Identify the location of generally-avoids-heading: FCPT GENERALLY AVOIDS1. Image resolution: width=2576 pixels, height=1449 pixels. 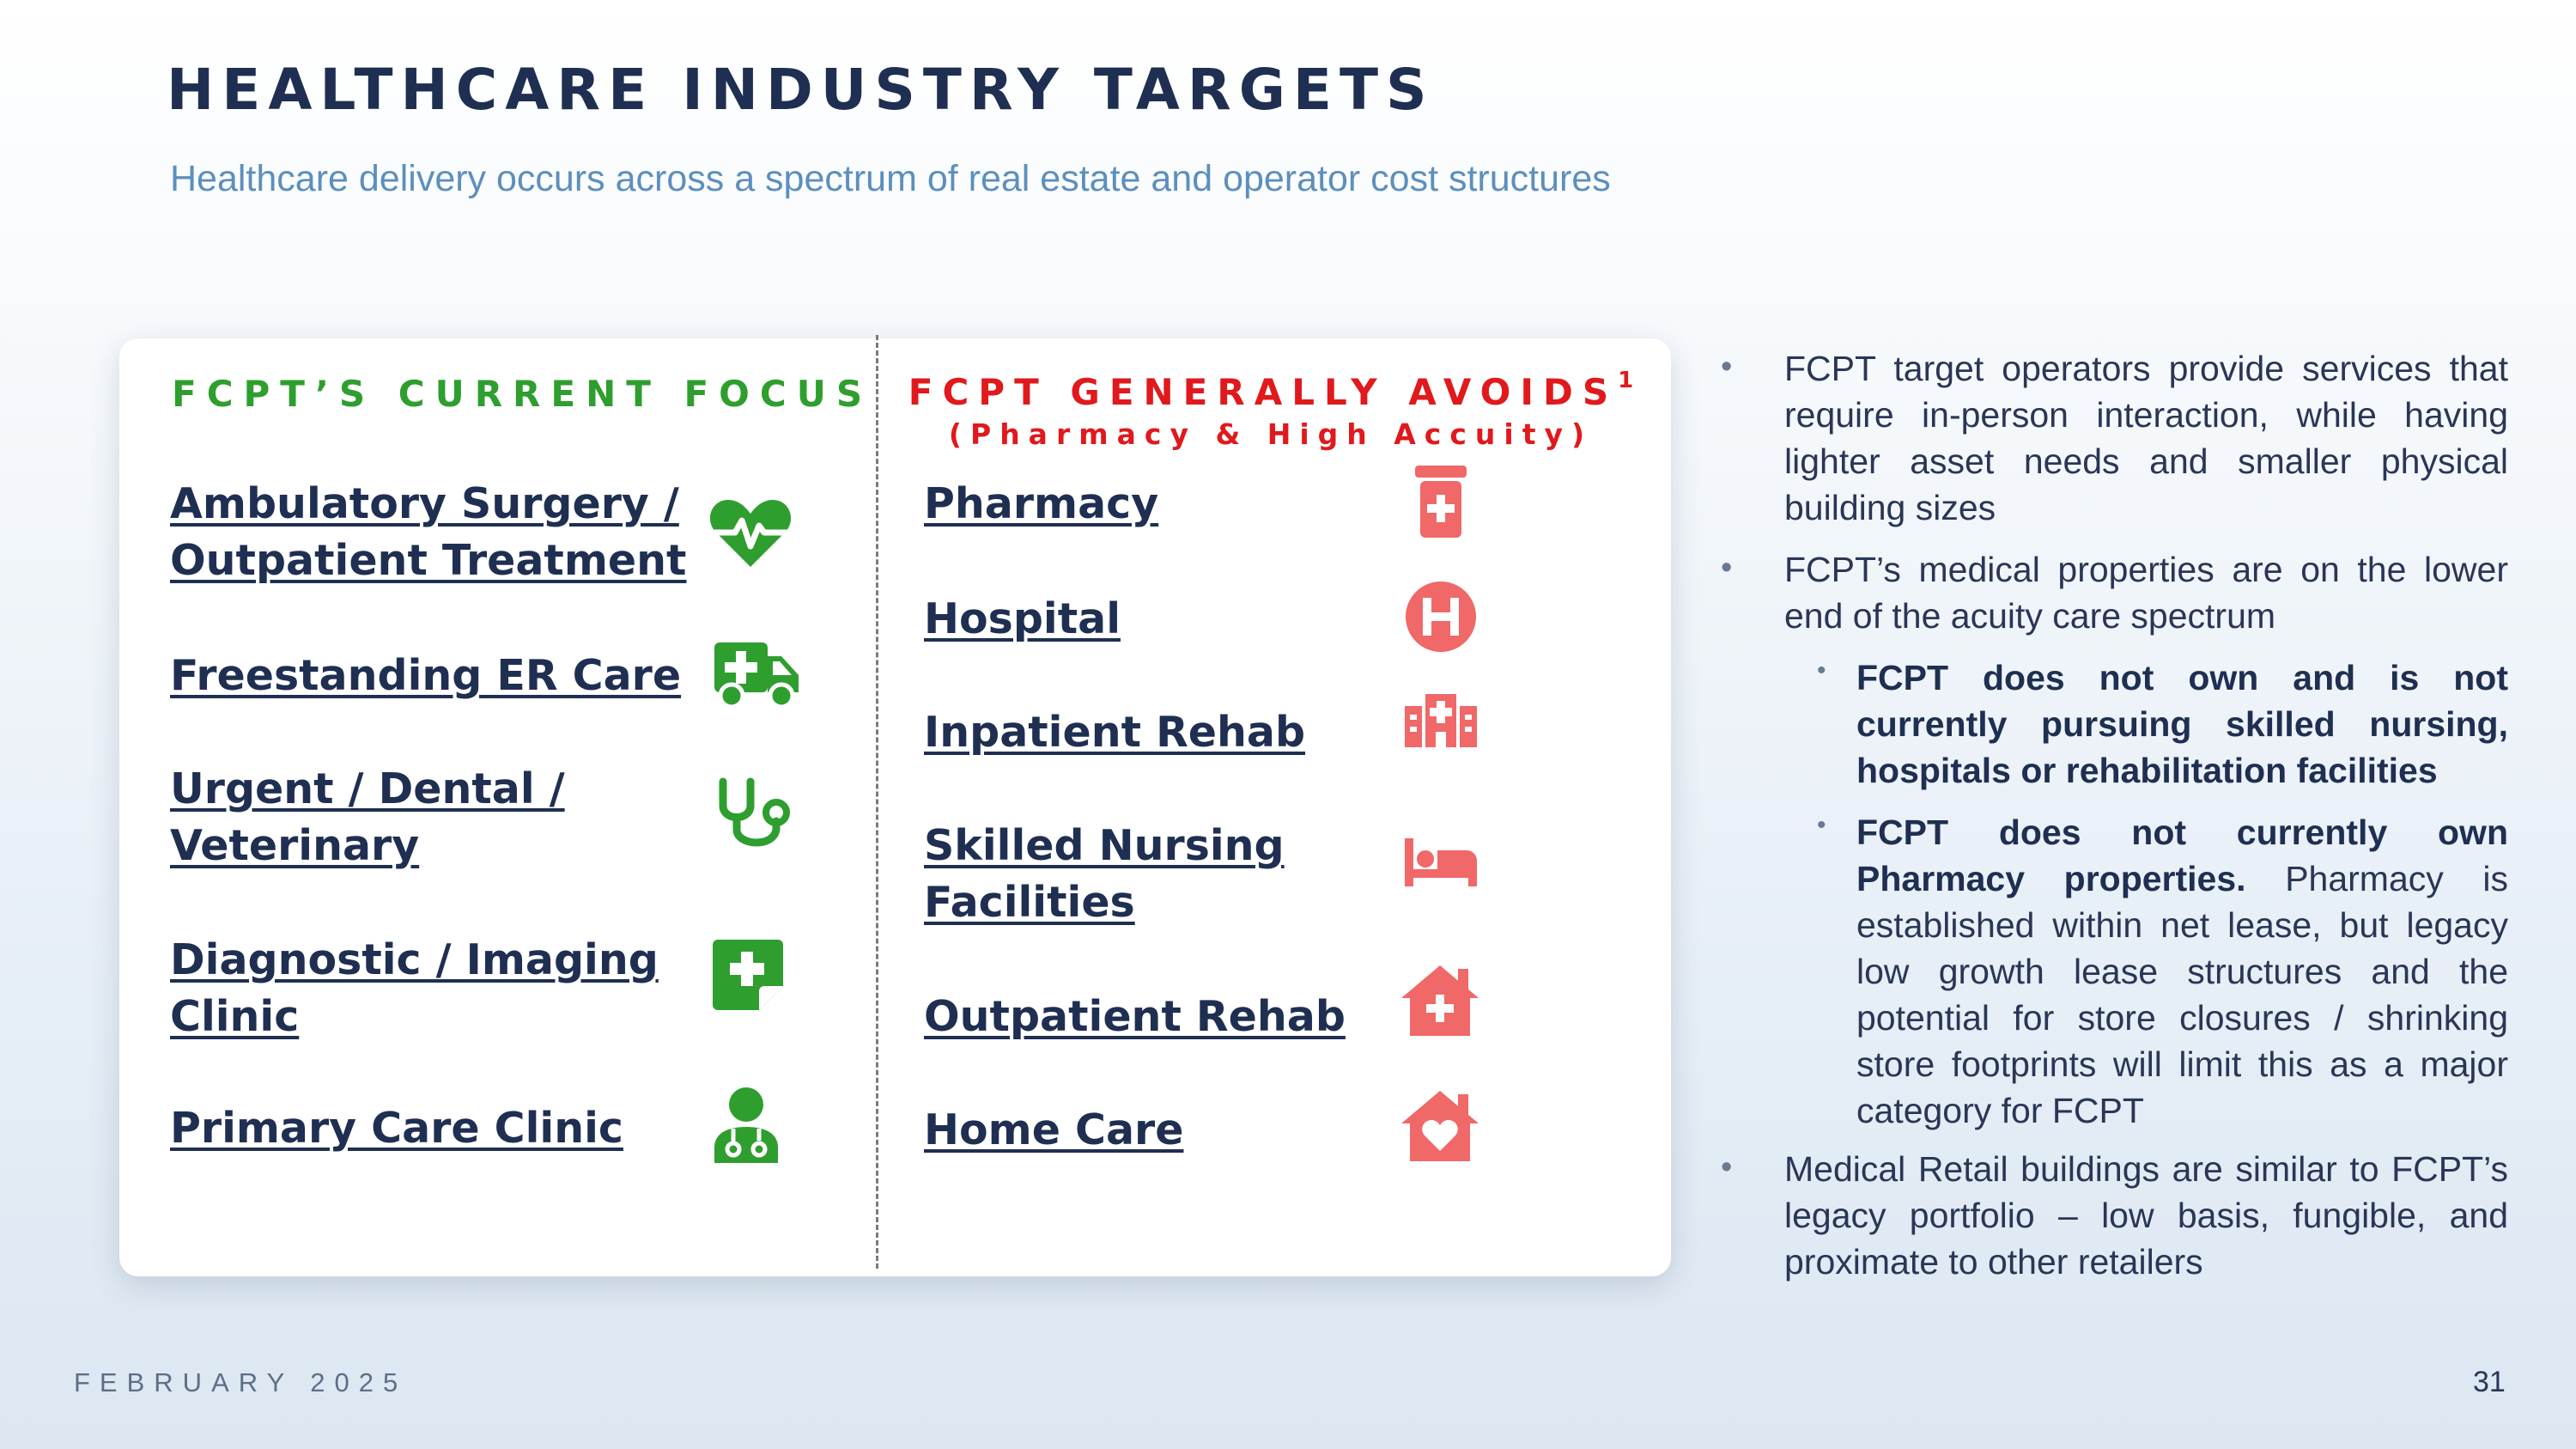
(1271, 390).